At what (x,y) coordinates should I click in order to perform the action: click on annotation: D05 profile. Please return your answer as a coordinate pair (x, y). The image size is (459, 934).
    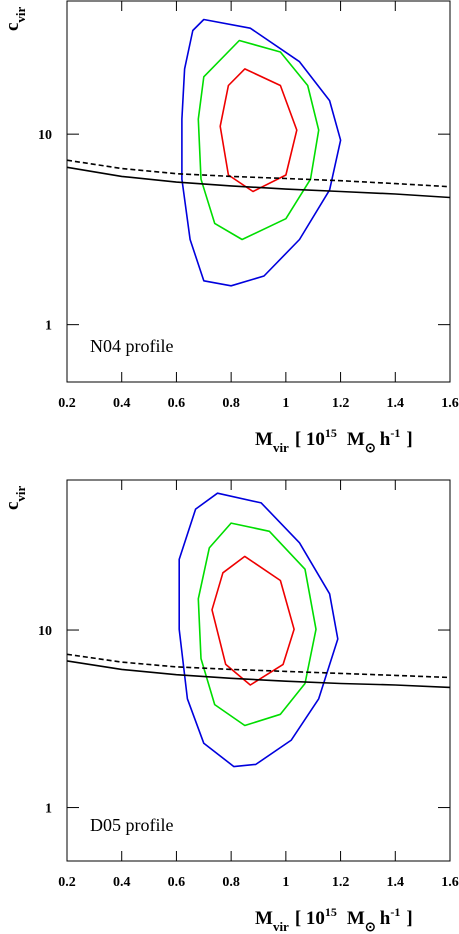
    Looking at the image, I should click on (131, 825).